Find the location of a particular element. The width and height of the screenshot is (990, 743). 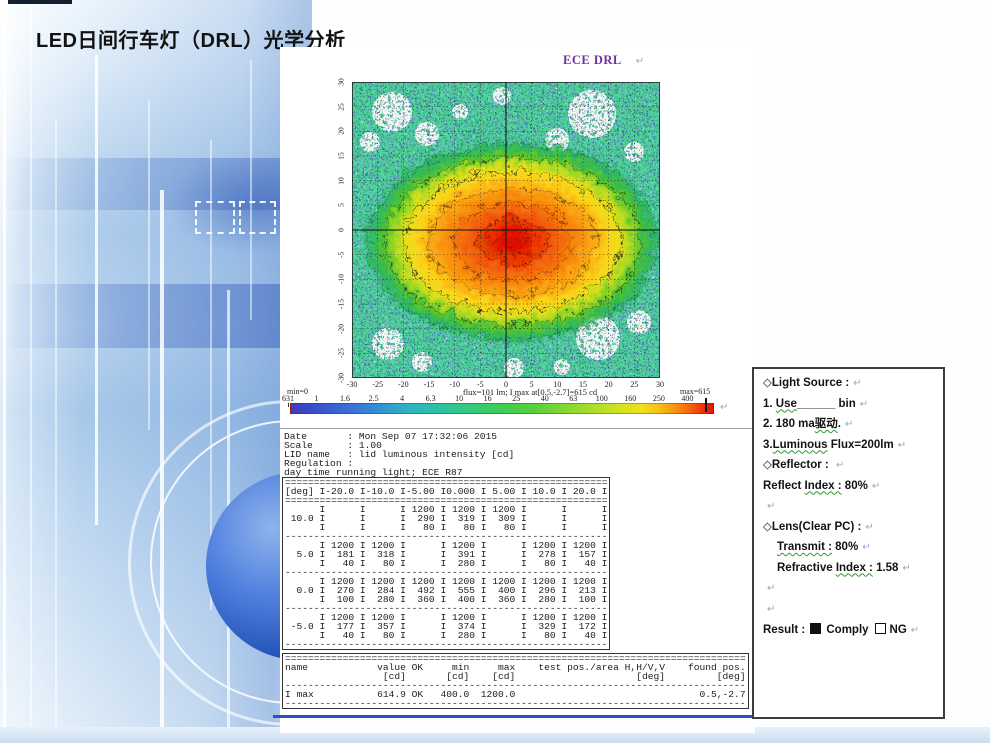

heading-text: ◇Reflector : is located at coordinates (797, 465).